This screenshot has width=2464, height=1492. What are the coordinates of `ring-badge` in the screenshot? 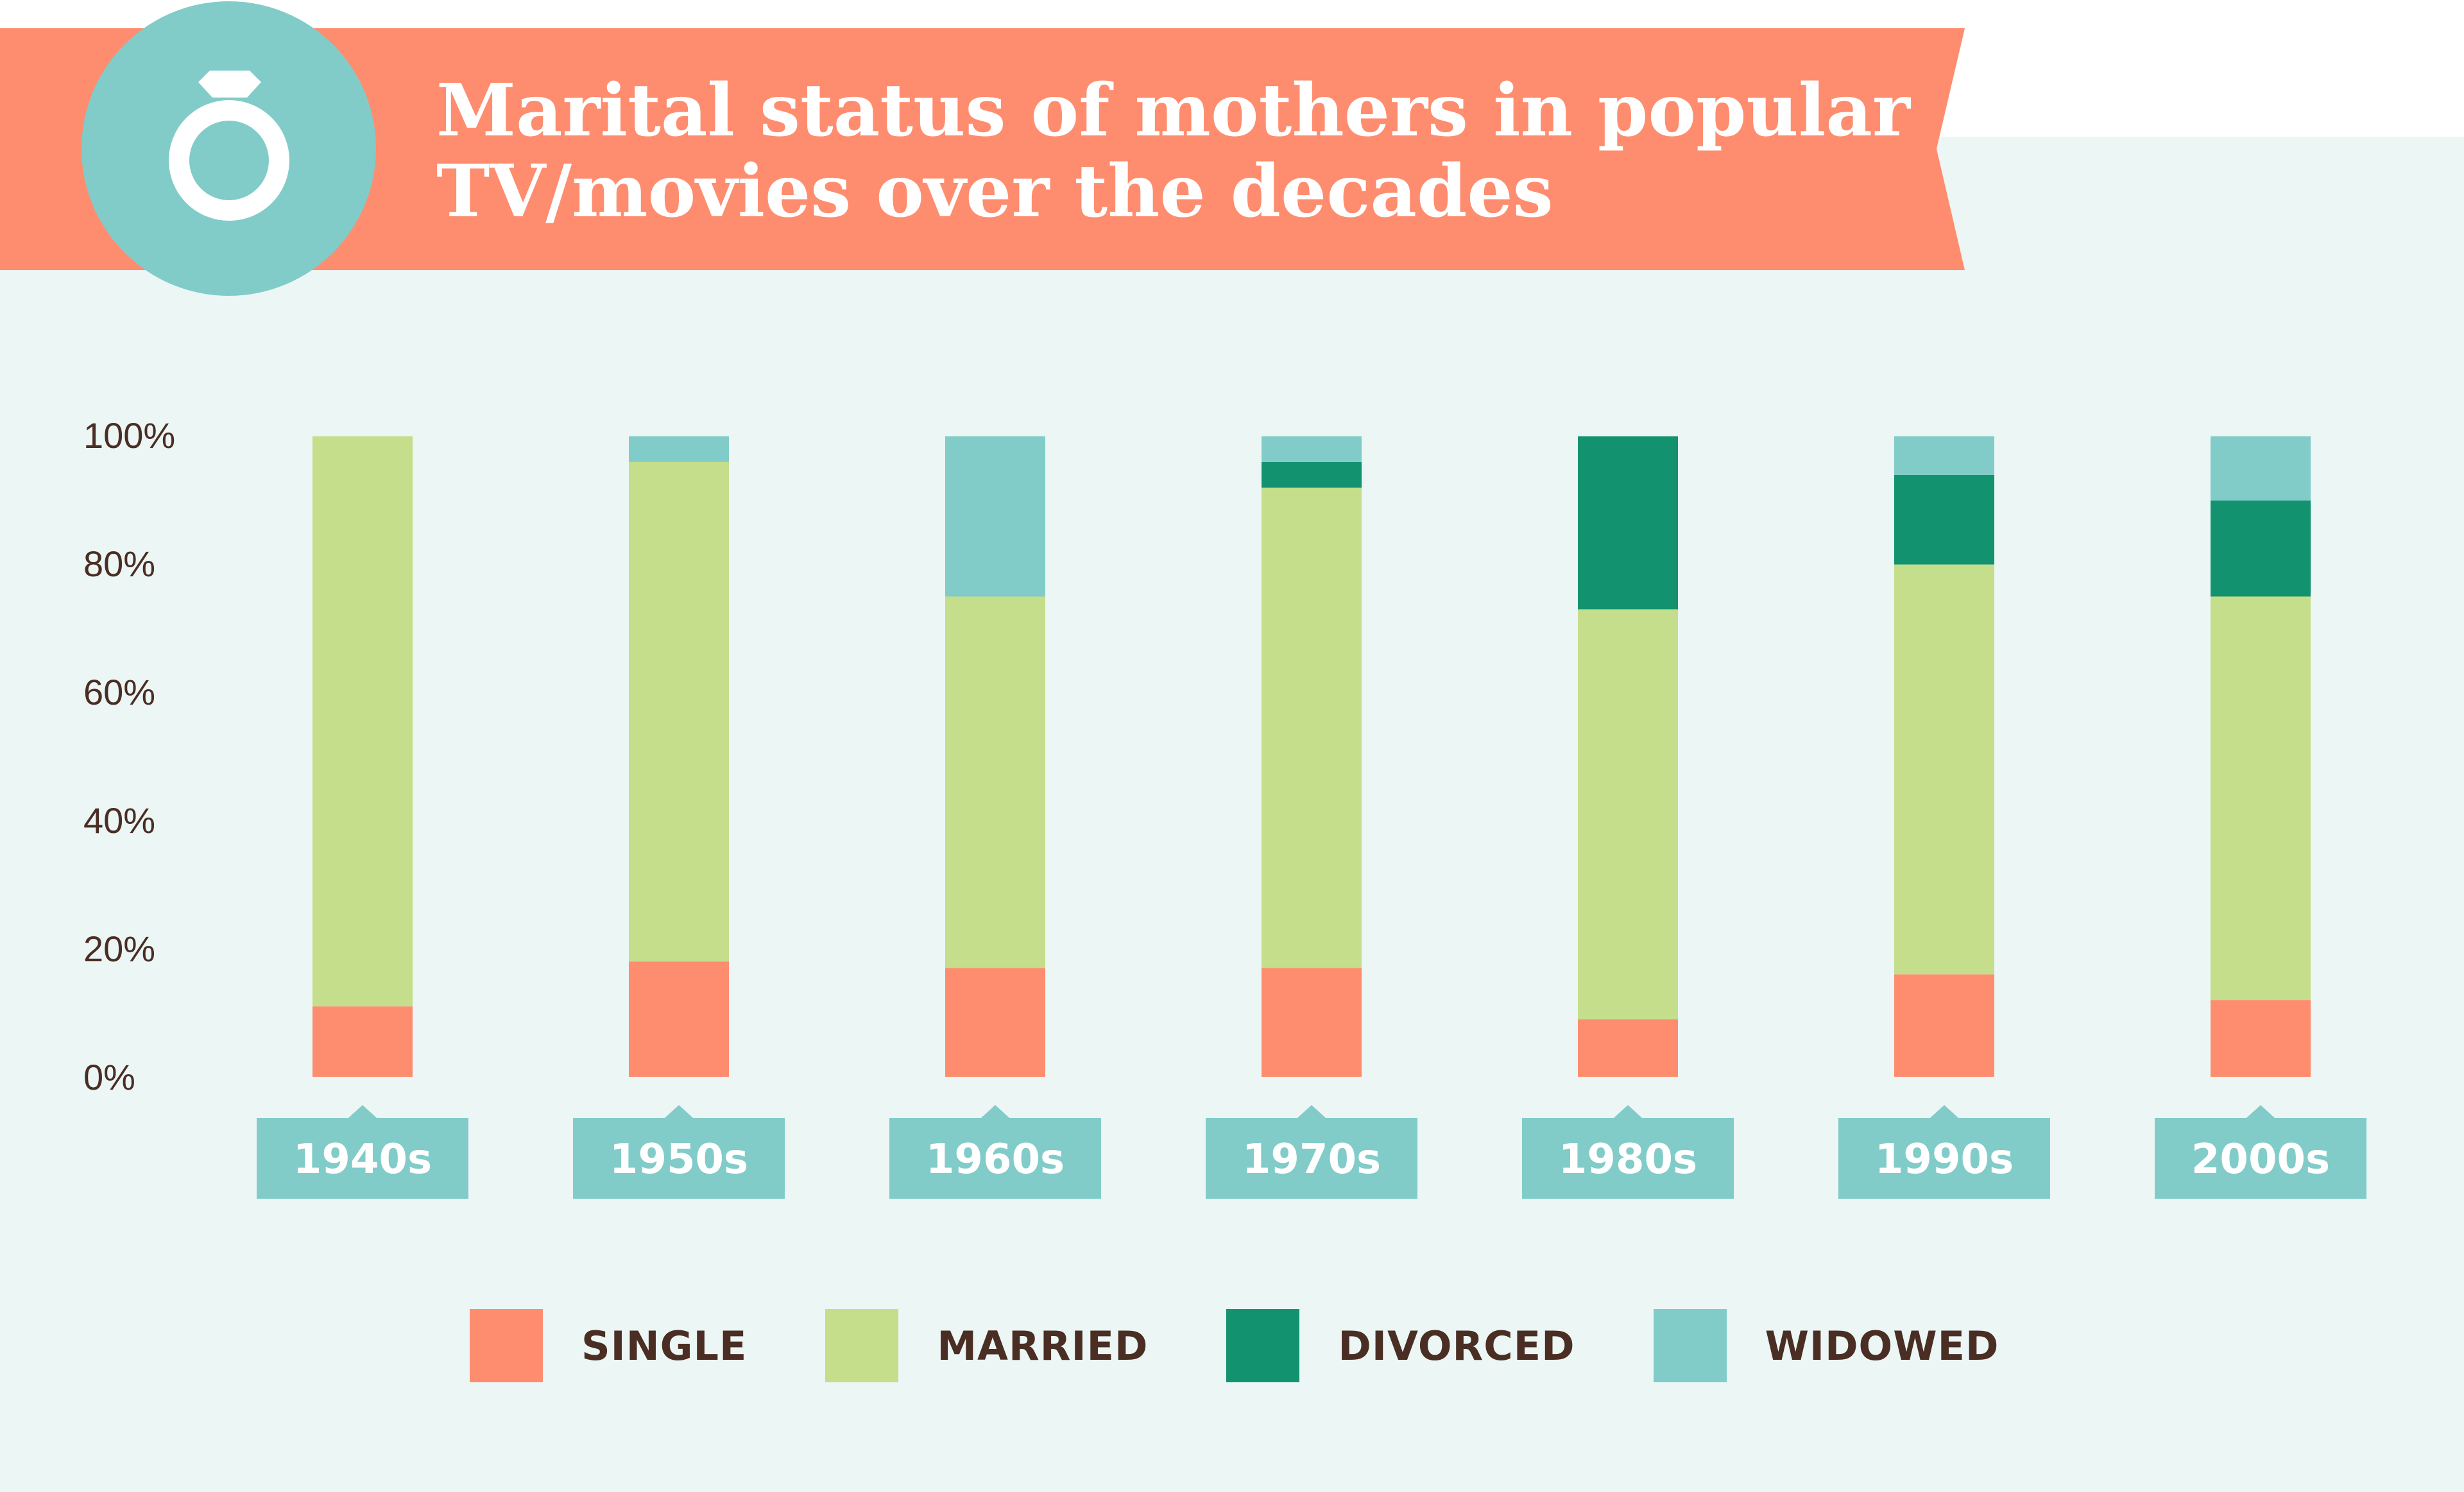 It's located at (229, 148).